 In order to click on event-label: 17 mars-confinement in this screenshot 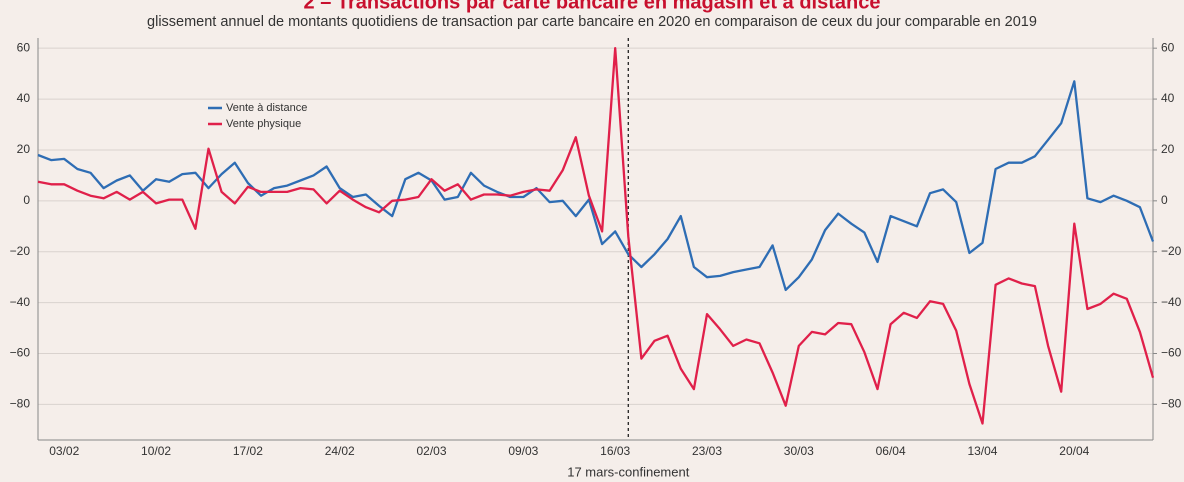, I will do `click(628, 471)`.